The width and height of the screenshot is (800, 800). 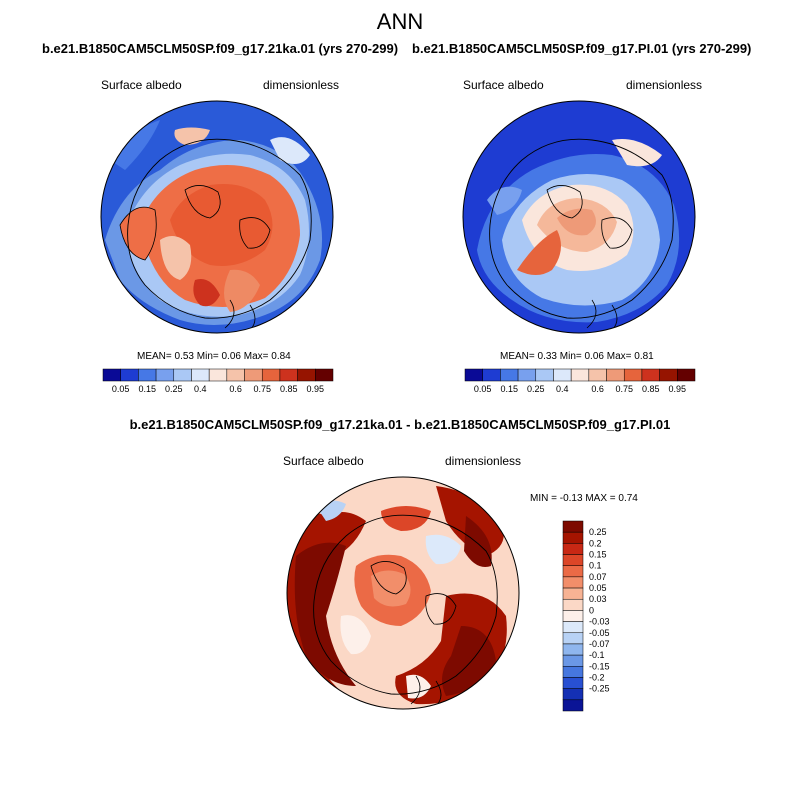 I want to click on panel-2-min-value: 0.06, so click(x=594, y=356).